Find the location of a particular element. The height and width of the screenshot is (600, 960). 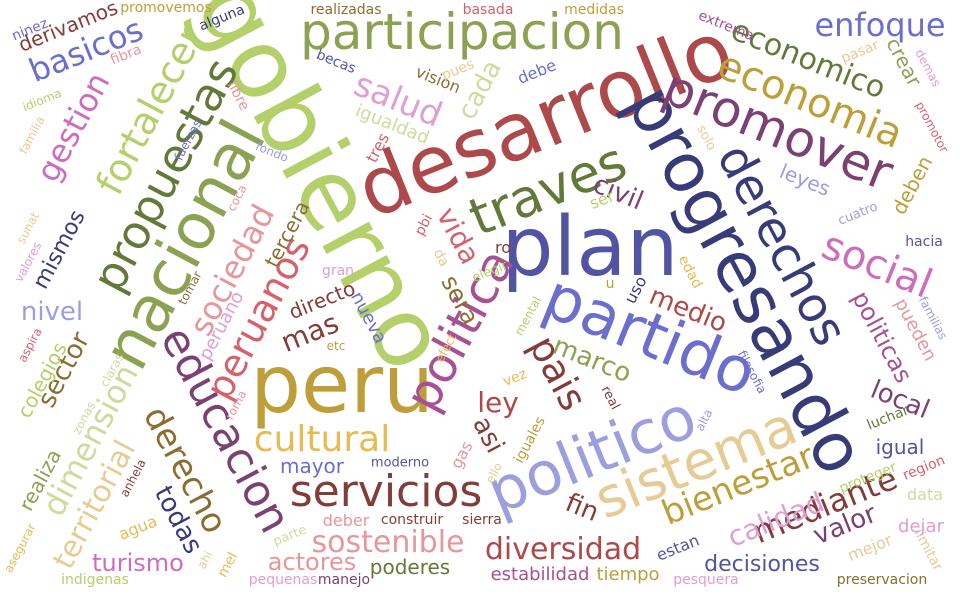

cloud-word: plan is located at coordinates (590, 247).